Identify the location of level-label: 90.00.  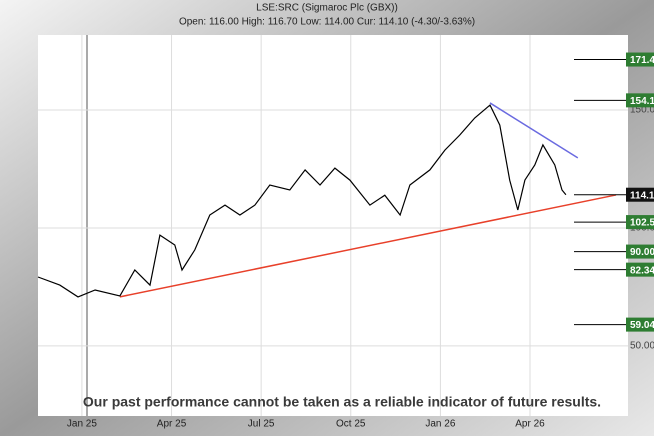
(642, 252).